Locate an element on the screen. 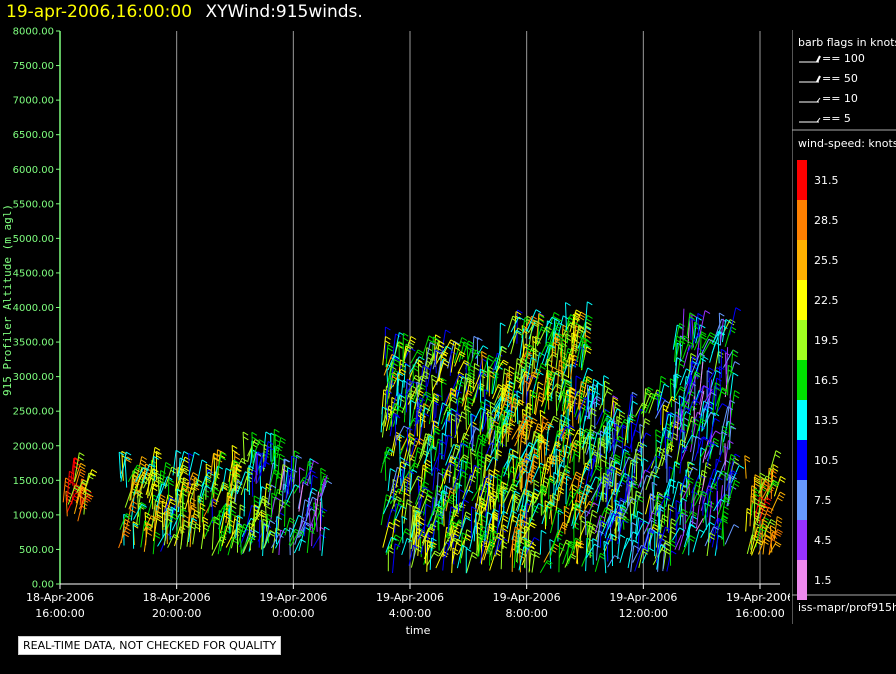 The height and width of the screenshot is (674, 896). flag-legend-label: == 5 is located at coordinates (836, 118).